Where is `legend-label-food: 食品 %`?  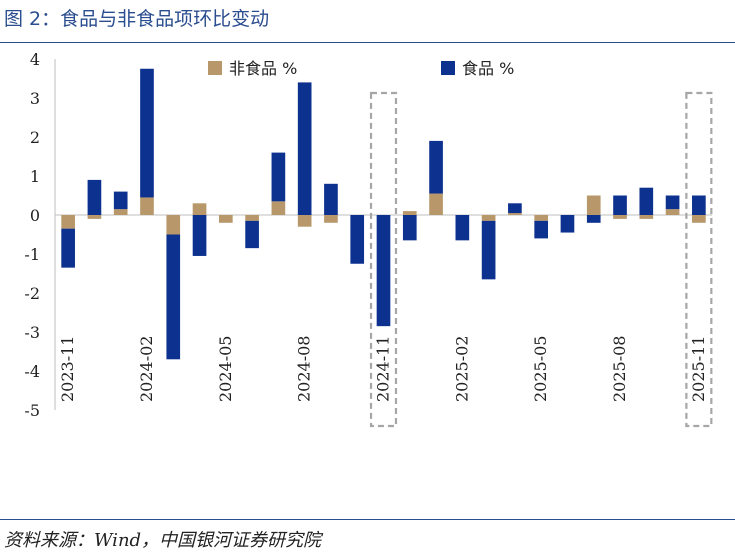
legend-label-food: 食品 % is located at coordinates (488, 68).